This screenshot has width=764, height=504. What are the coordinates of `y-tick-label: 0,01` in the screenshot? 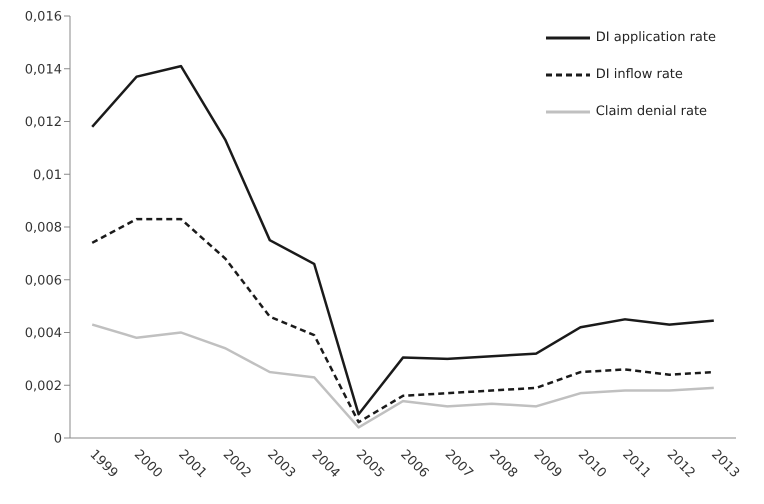 It's located at (47, 175).